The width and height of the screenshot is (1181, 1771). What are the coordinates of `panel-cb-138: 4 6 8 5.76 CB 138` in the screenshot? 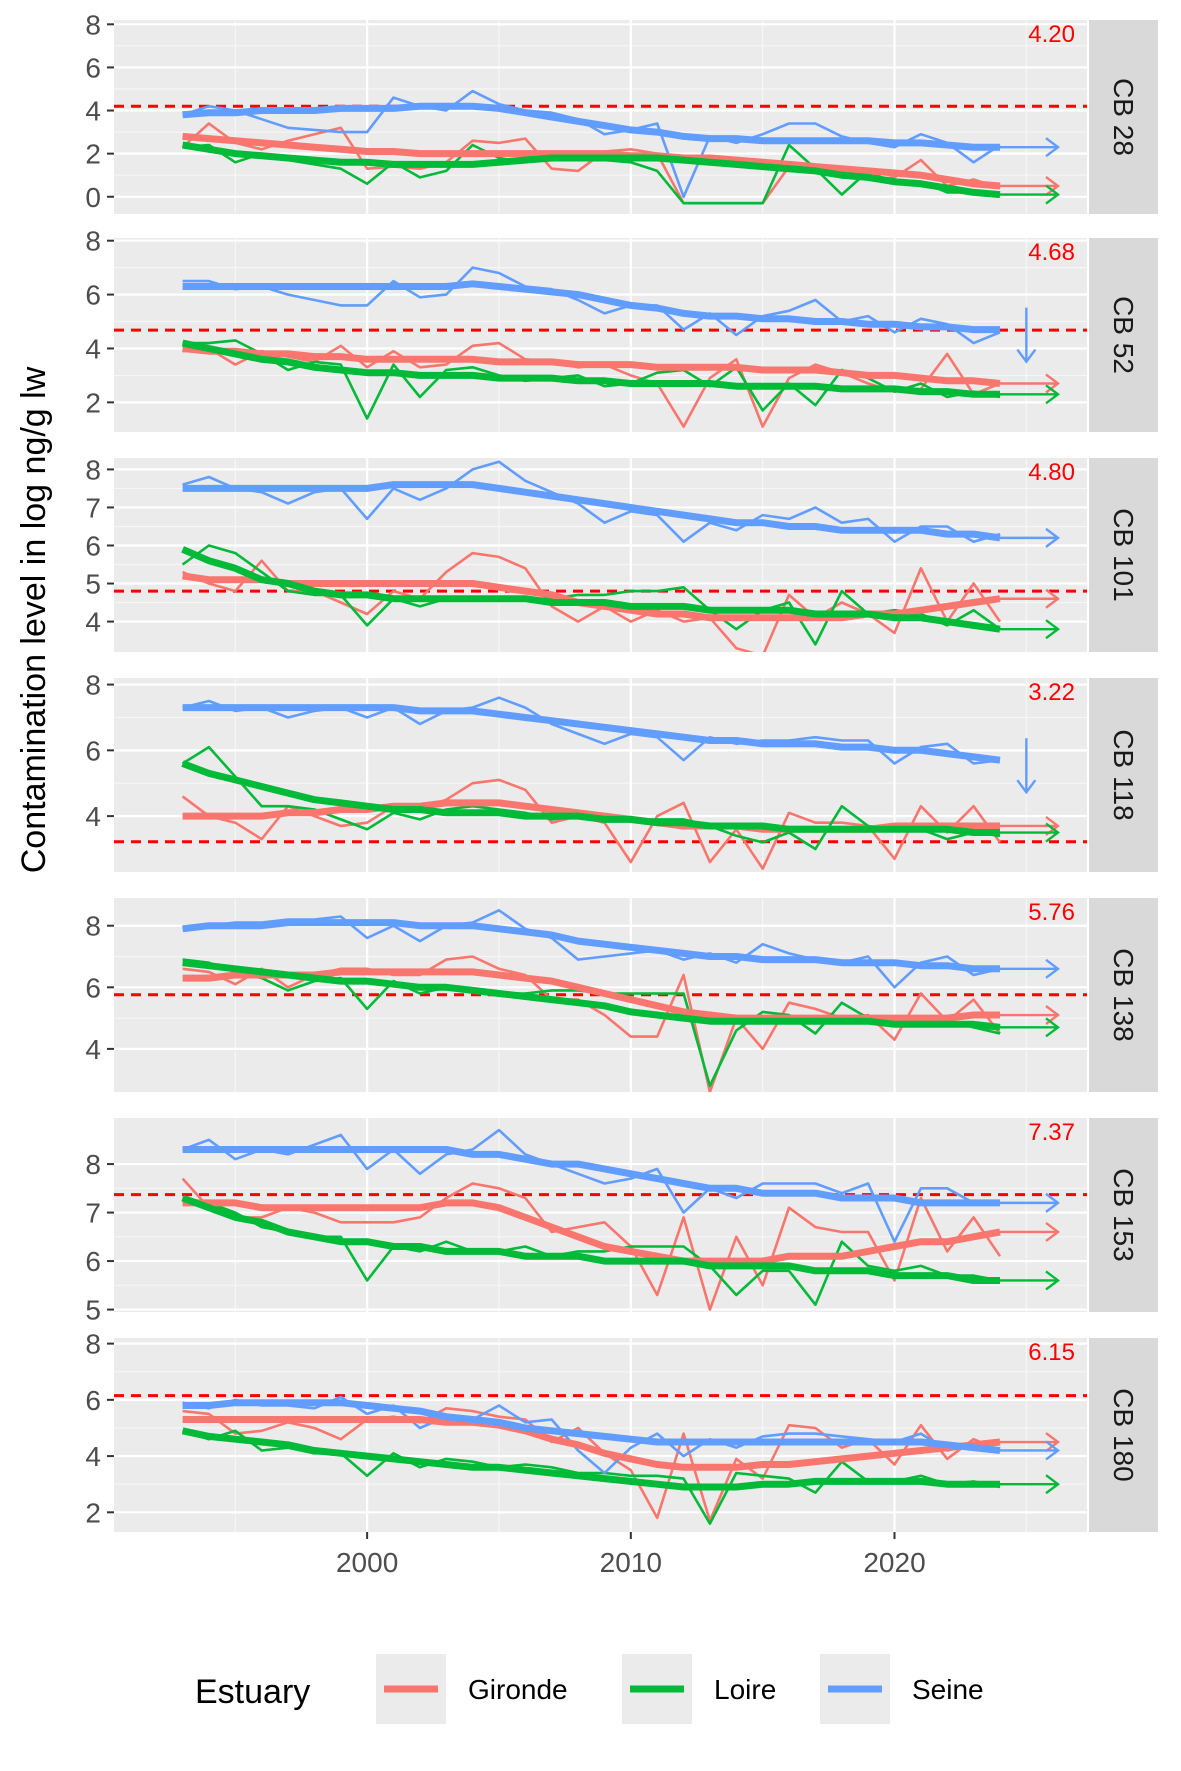 It's located at (621, 995).